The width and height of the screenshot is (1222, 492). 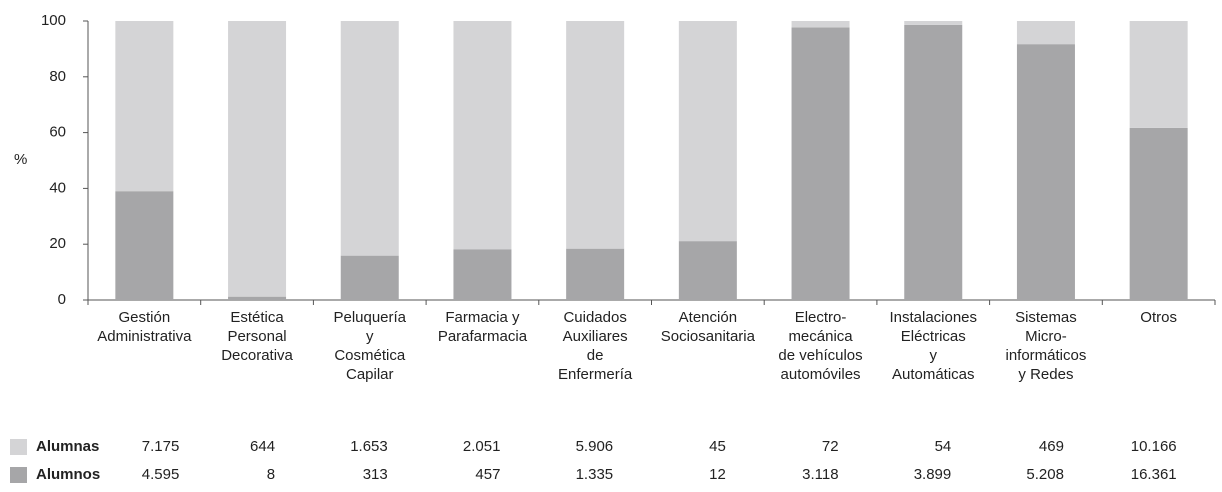 What do you see at coordinates (57, 132) in the screenshot?
I see `y-tick-label: 60` at bounding box center [57, 132].